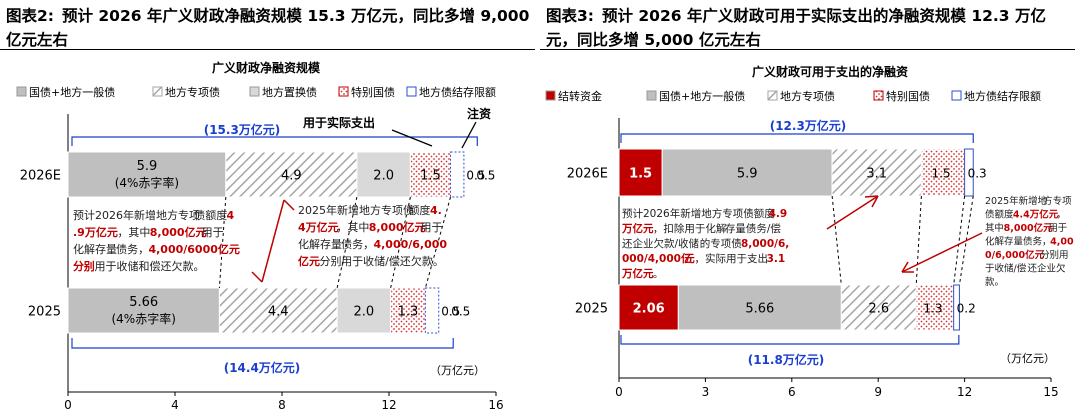 Image resolution: width=1080 pixels, height=417 pixels. Describe the element at coordinates (150, 266) in the screenshot. I see `annotation-text: 用于收储和偿还欠款。` at that location.